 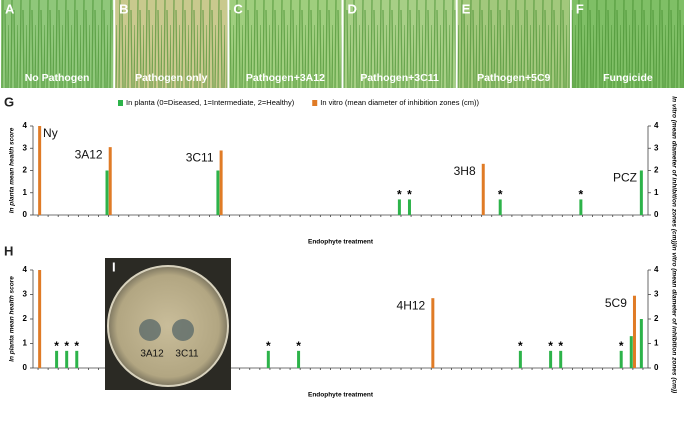 What do you see at coordinates (50, 133) in the screenshot?
I see `bar-annotation: Ny` at bounding box center [50, 133].